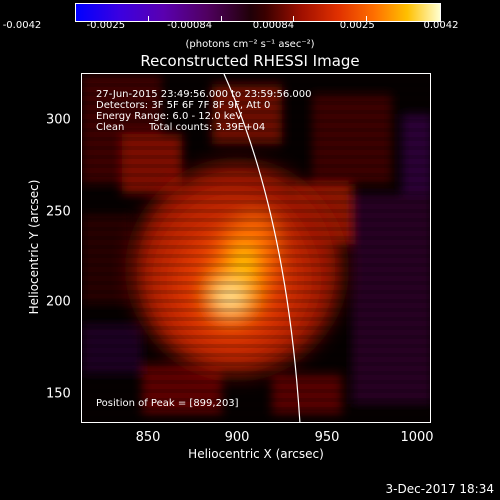 The width and height of the screenshot is (500, 500). Describe the element at coordinates (250, 61) in the screenshot. I see `image-title: Reconstructed RHESSI Image` at that location.